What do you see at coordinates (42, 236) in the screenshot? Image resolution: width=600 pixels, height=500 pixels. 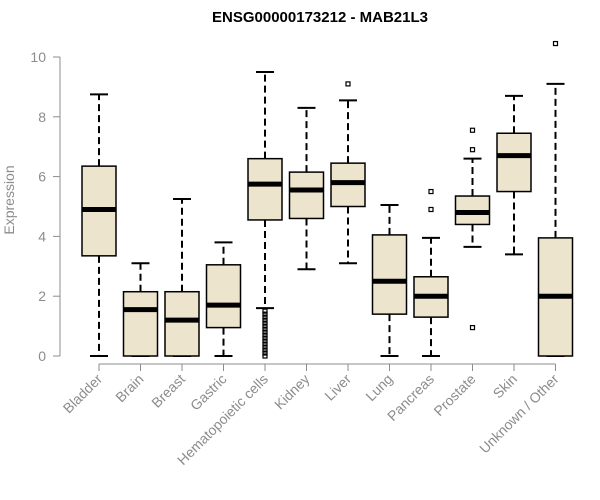 I see `y-tick-label: 4` at bounding box center [42, 236].